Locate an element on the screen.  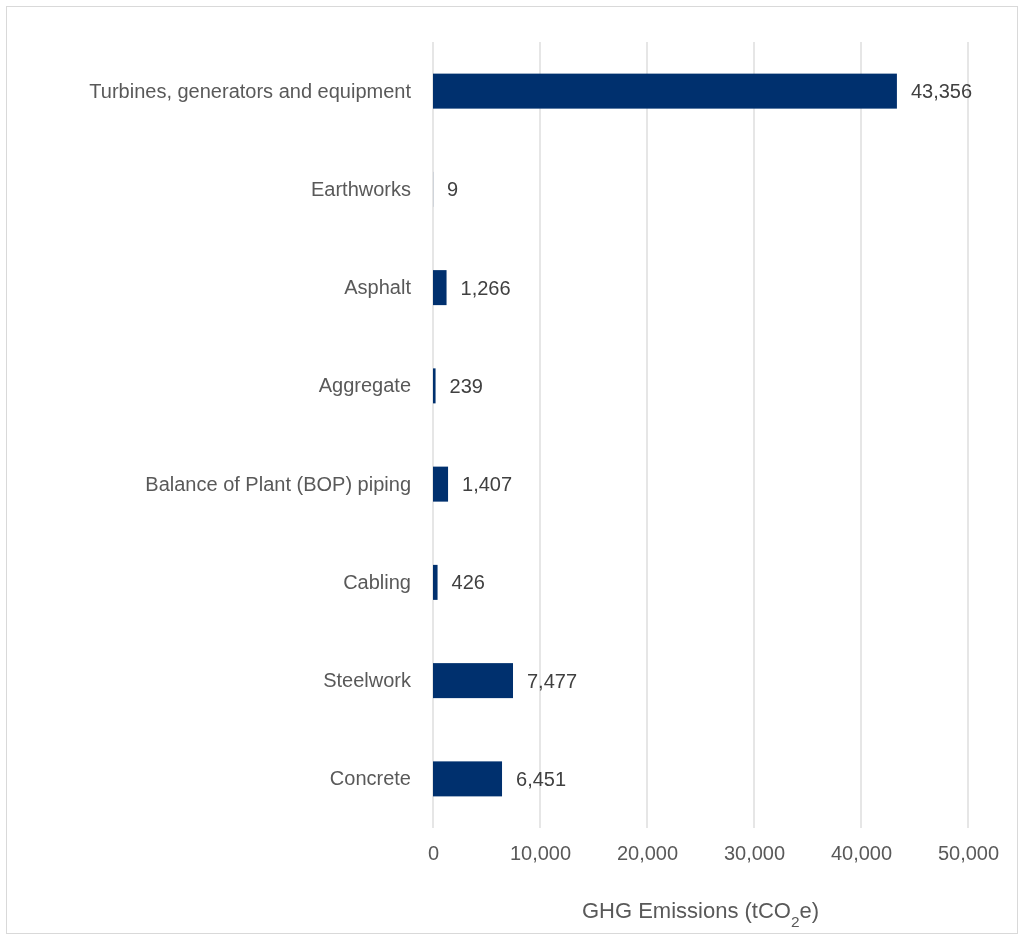
data-label: 1,407 is located at coordinates (487, 484).